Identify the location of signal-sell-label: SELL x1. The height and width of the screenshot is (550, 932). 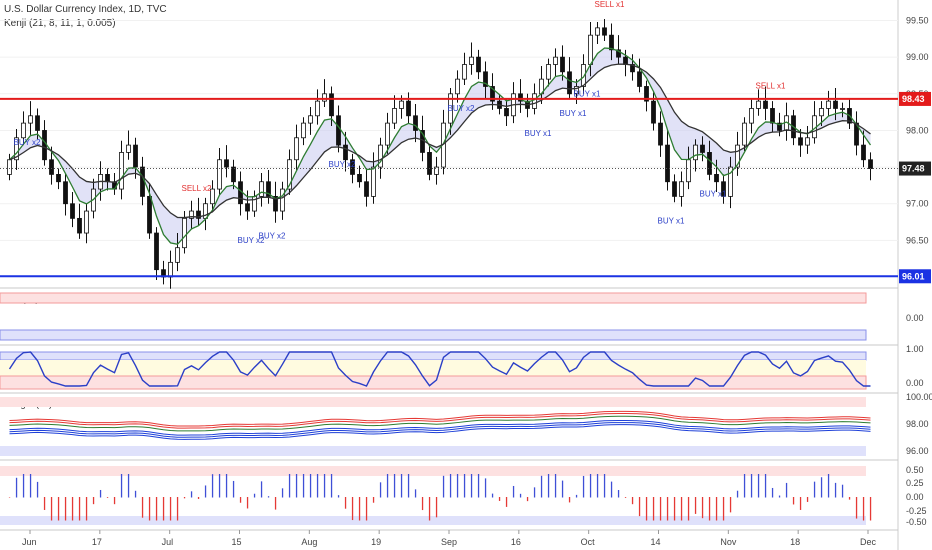
(771, 85).